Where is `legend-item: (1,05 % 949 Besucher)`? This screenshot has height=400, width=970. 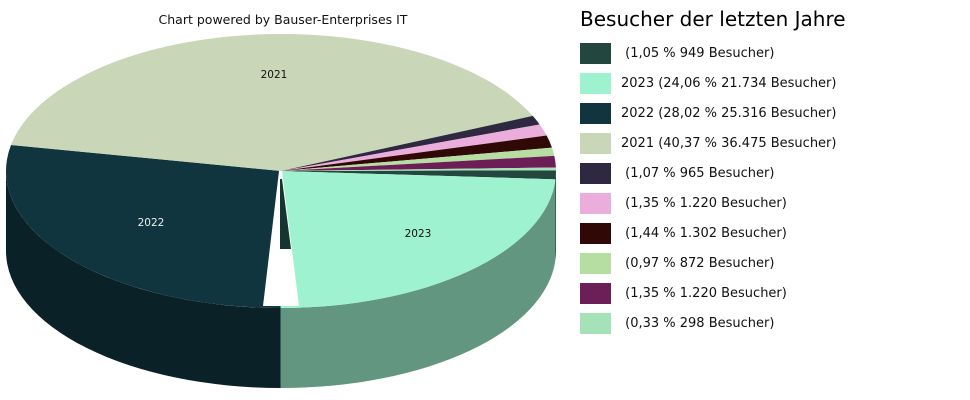 legend-item: (1,05 % 949 Besucher) is located at coordinates (775, 53).